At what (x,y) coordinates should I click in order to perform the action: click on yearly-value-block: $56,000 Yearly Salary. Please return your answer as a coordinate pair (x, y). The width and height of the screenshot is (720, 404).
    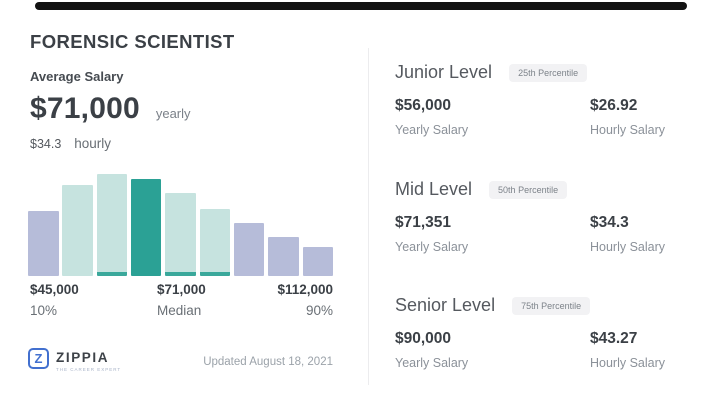
    Looking at the image, I should click on (431, 117).